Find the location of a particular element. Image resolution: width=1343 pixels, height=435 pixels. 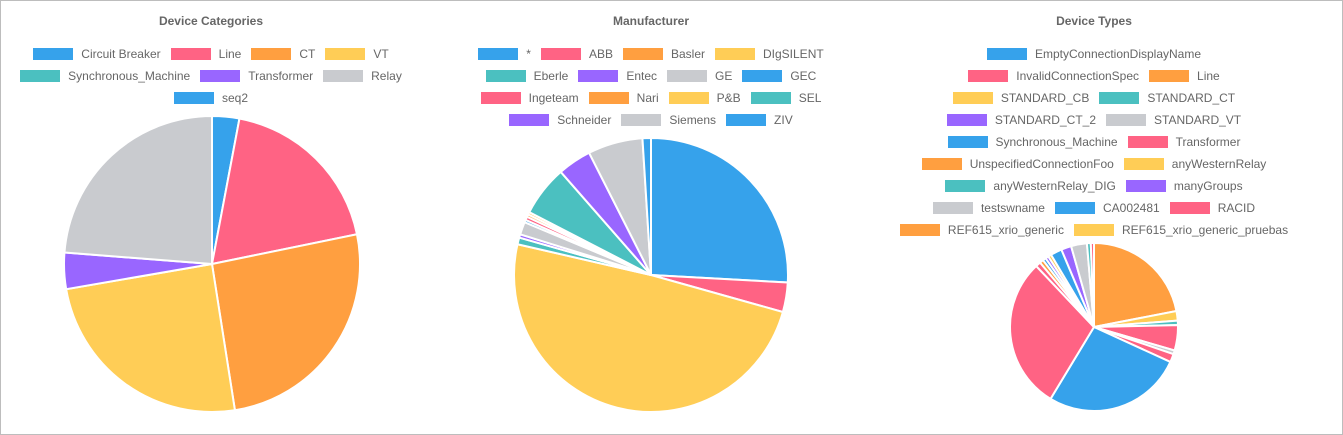

legend-item-vt: VT is located at coordinates (357, 54).